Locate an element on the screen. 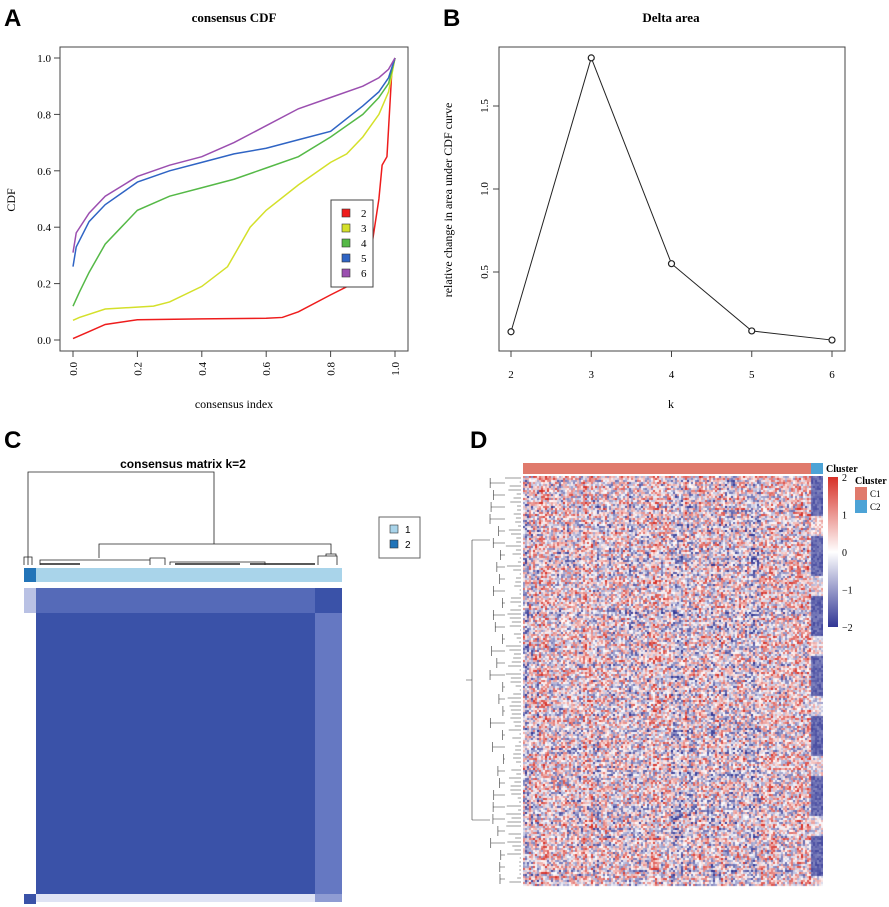 This screenshot has width=889, height=907. cdf-line-k4 is located at coordinates (234, 182).